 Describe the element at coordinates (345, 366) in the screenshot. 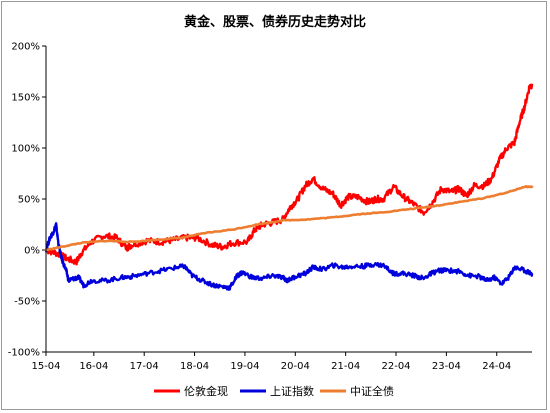

I see `x-tick-label: 21-04` at that location.